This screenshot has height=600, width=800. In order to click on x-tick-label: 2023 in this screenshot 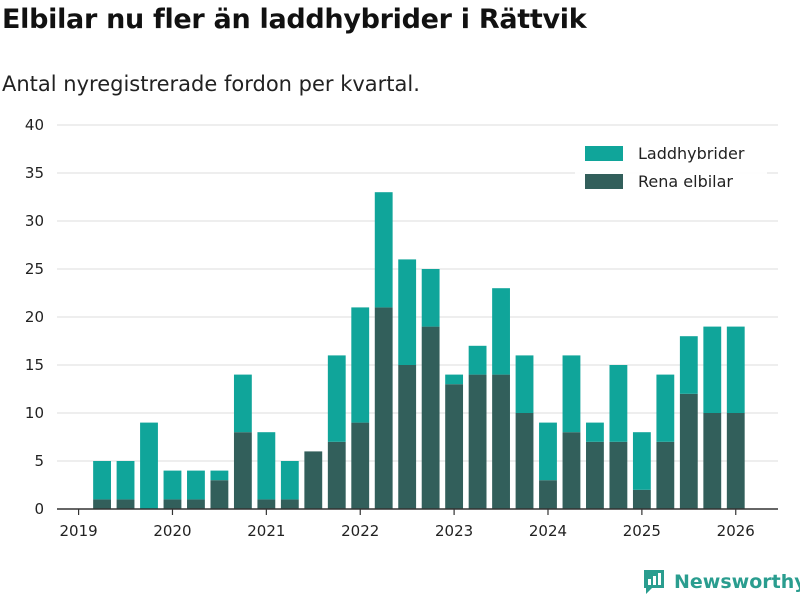, I will do `click(454, 531)`.